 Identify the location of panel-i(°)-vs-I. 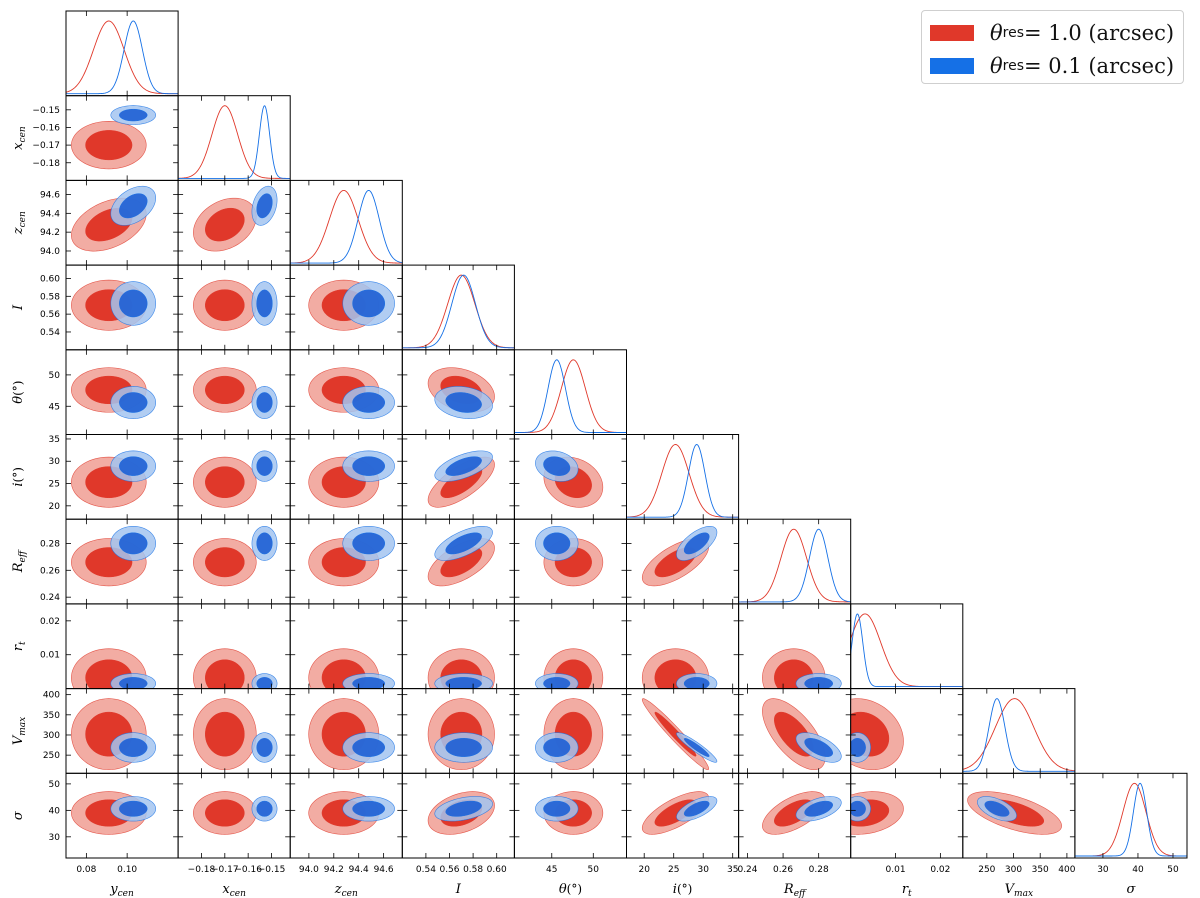
(458, 477).